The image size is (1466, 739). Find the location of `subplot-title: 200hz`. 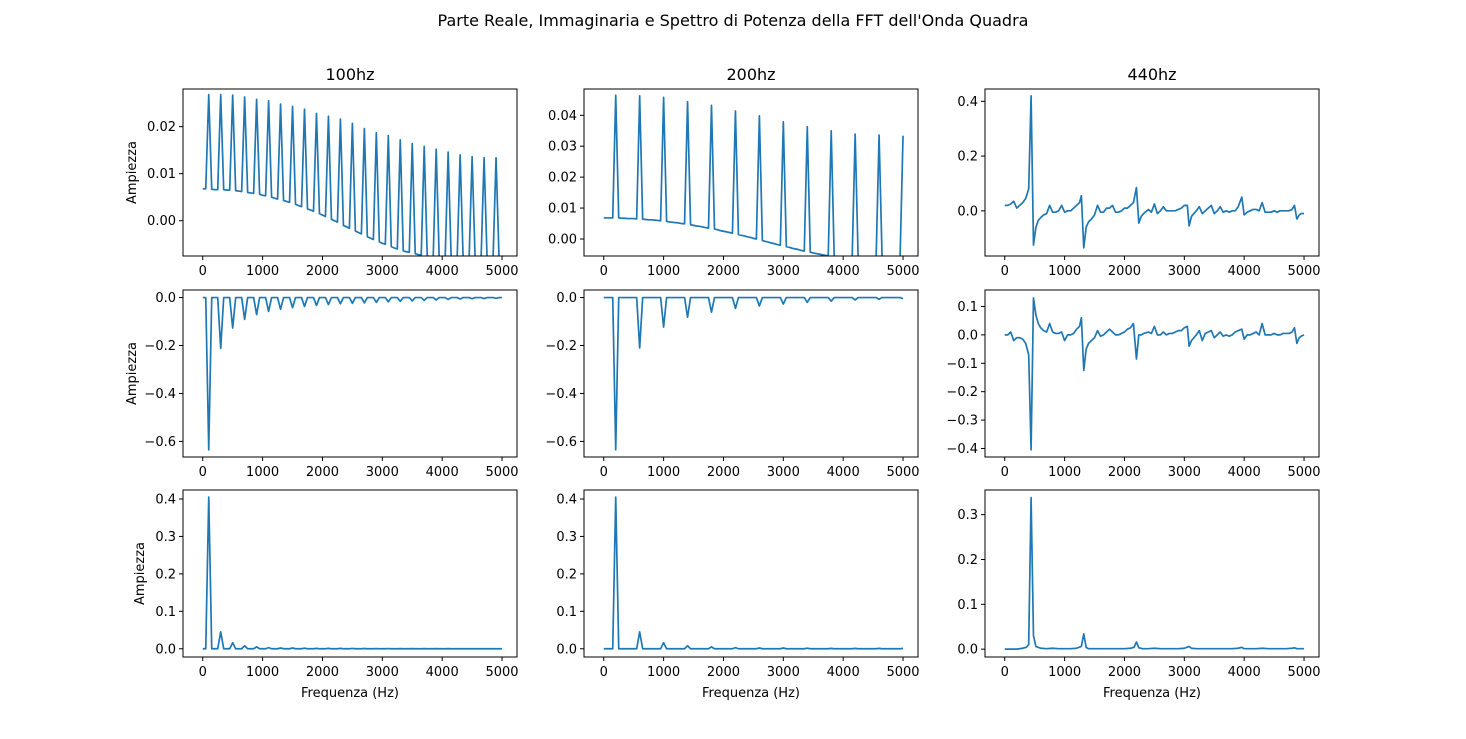

subplot-title: 200hz is located at coordinates (750, 74).